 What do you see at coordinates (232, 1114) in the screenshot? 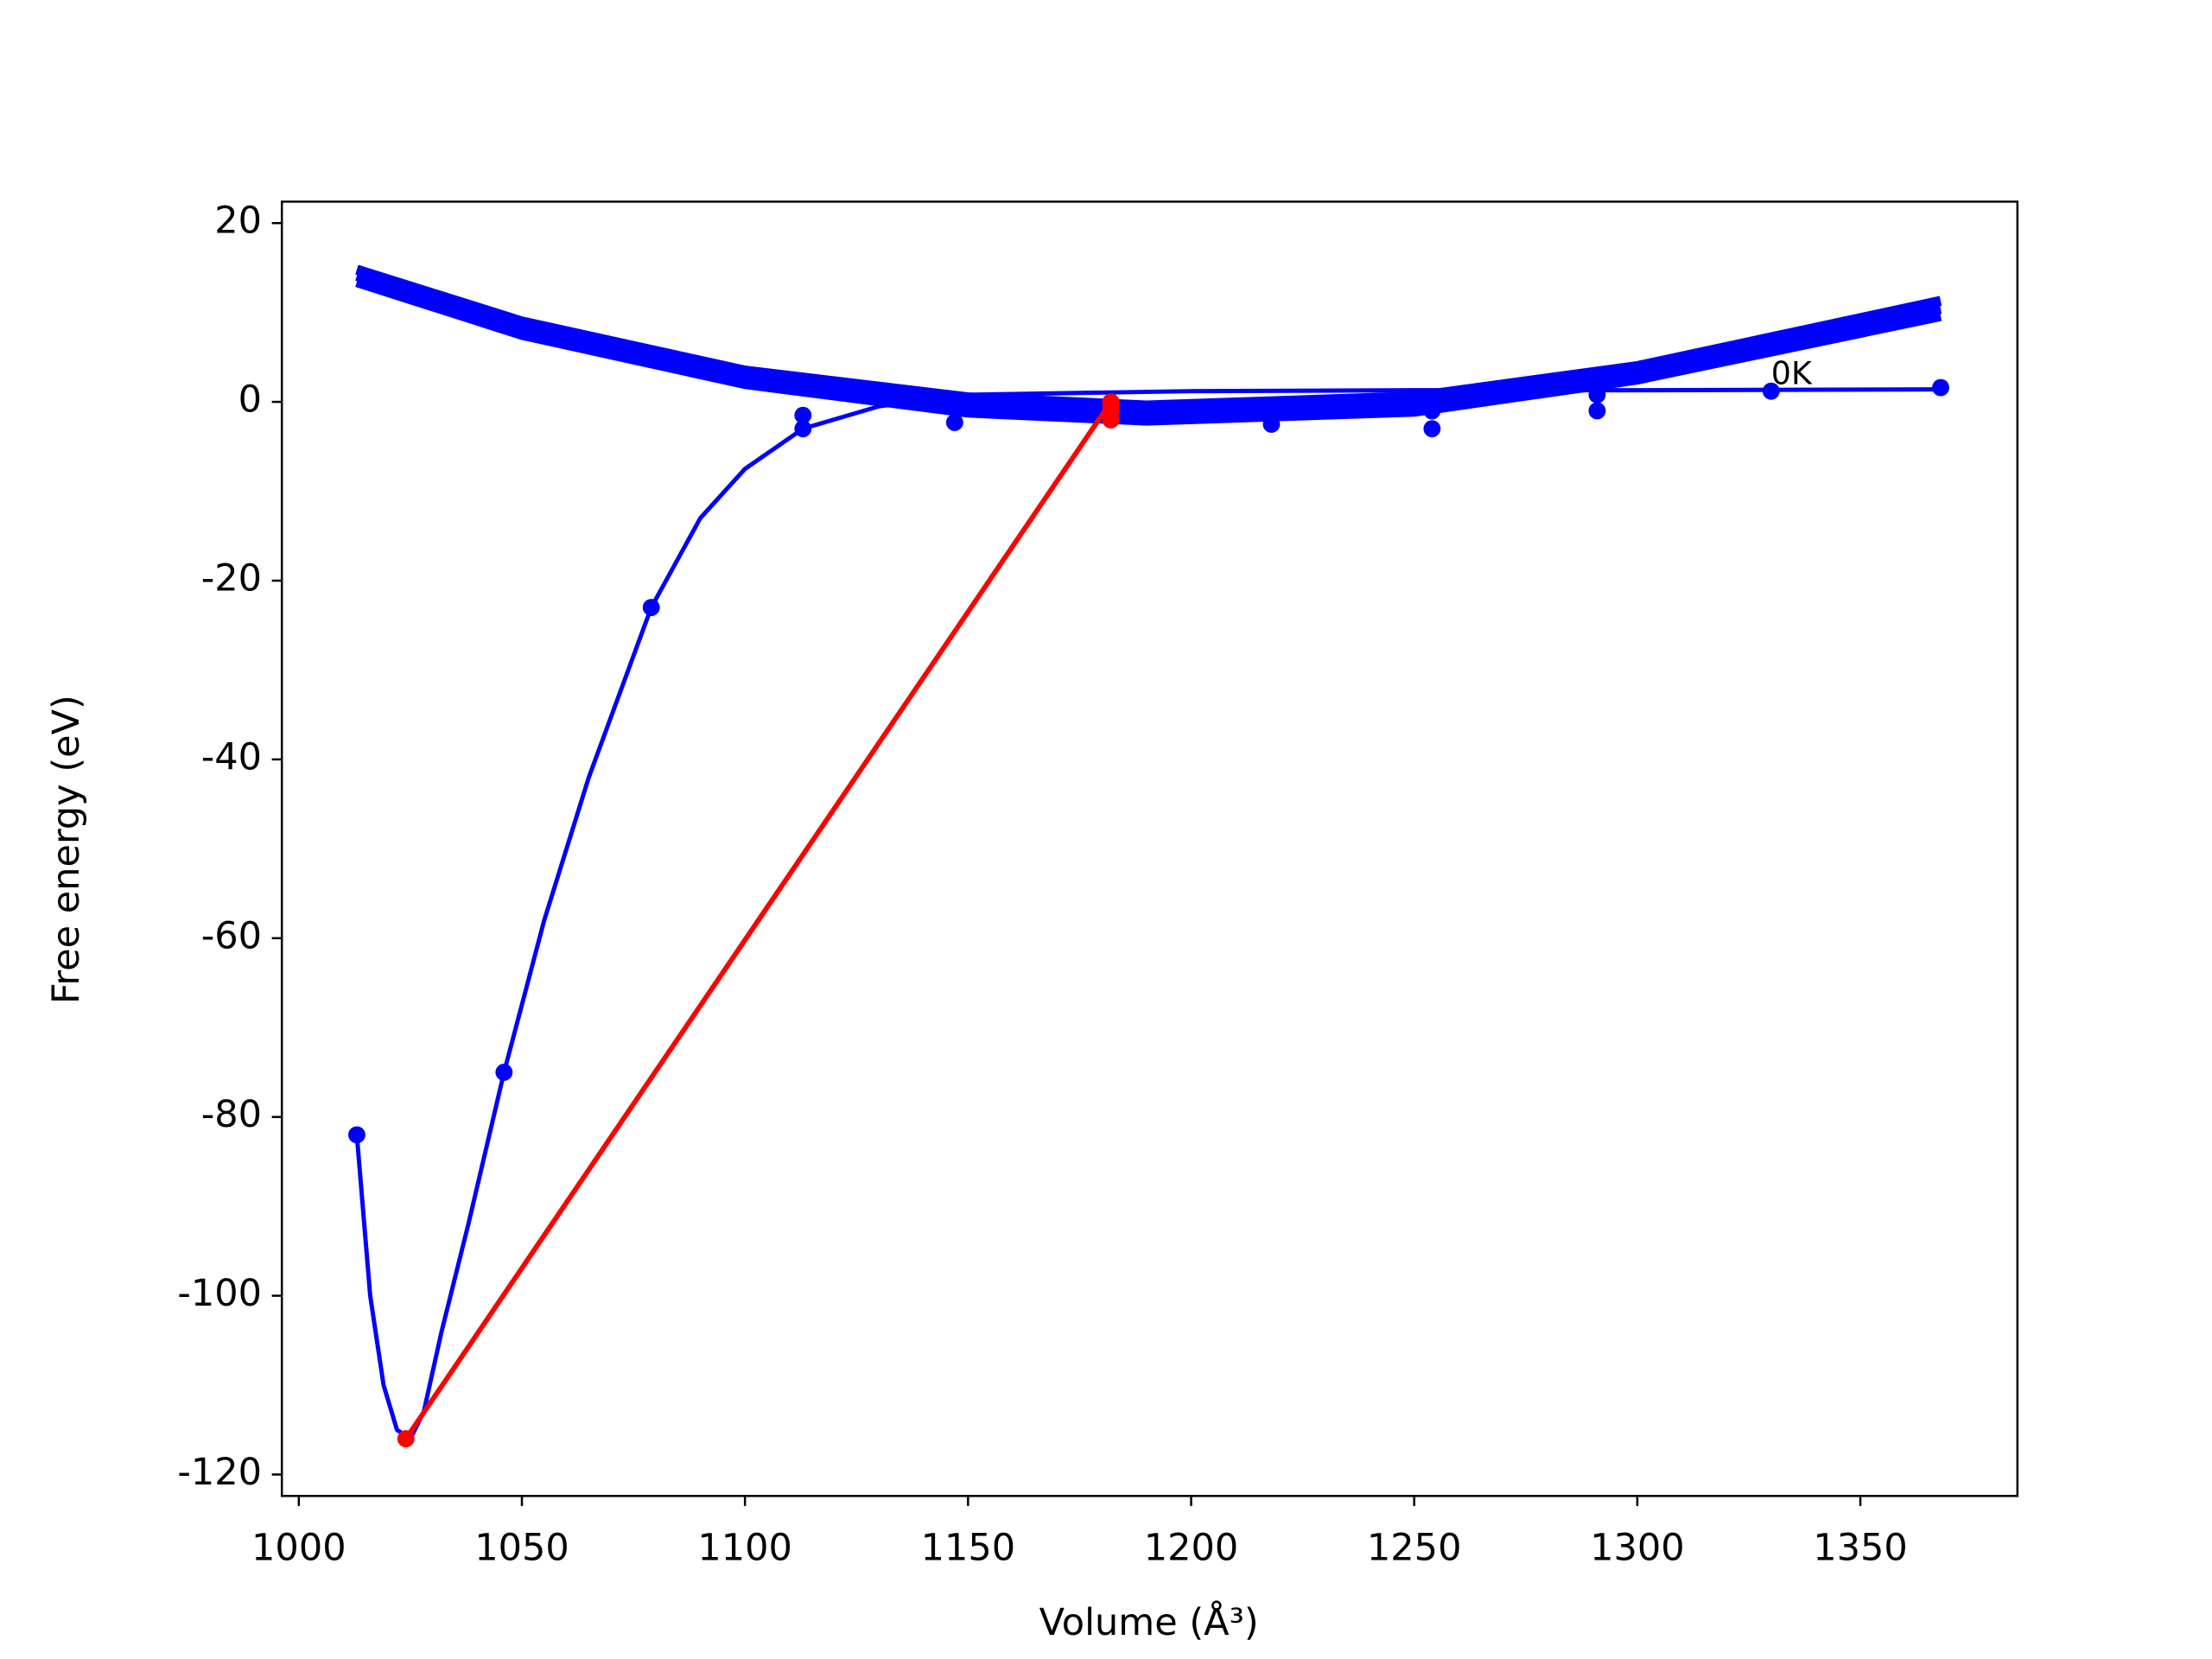
I see `y-tick-label: -80` at bounding box center [232, 1114].